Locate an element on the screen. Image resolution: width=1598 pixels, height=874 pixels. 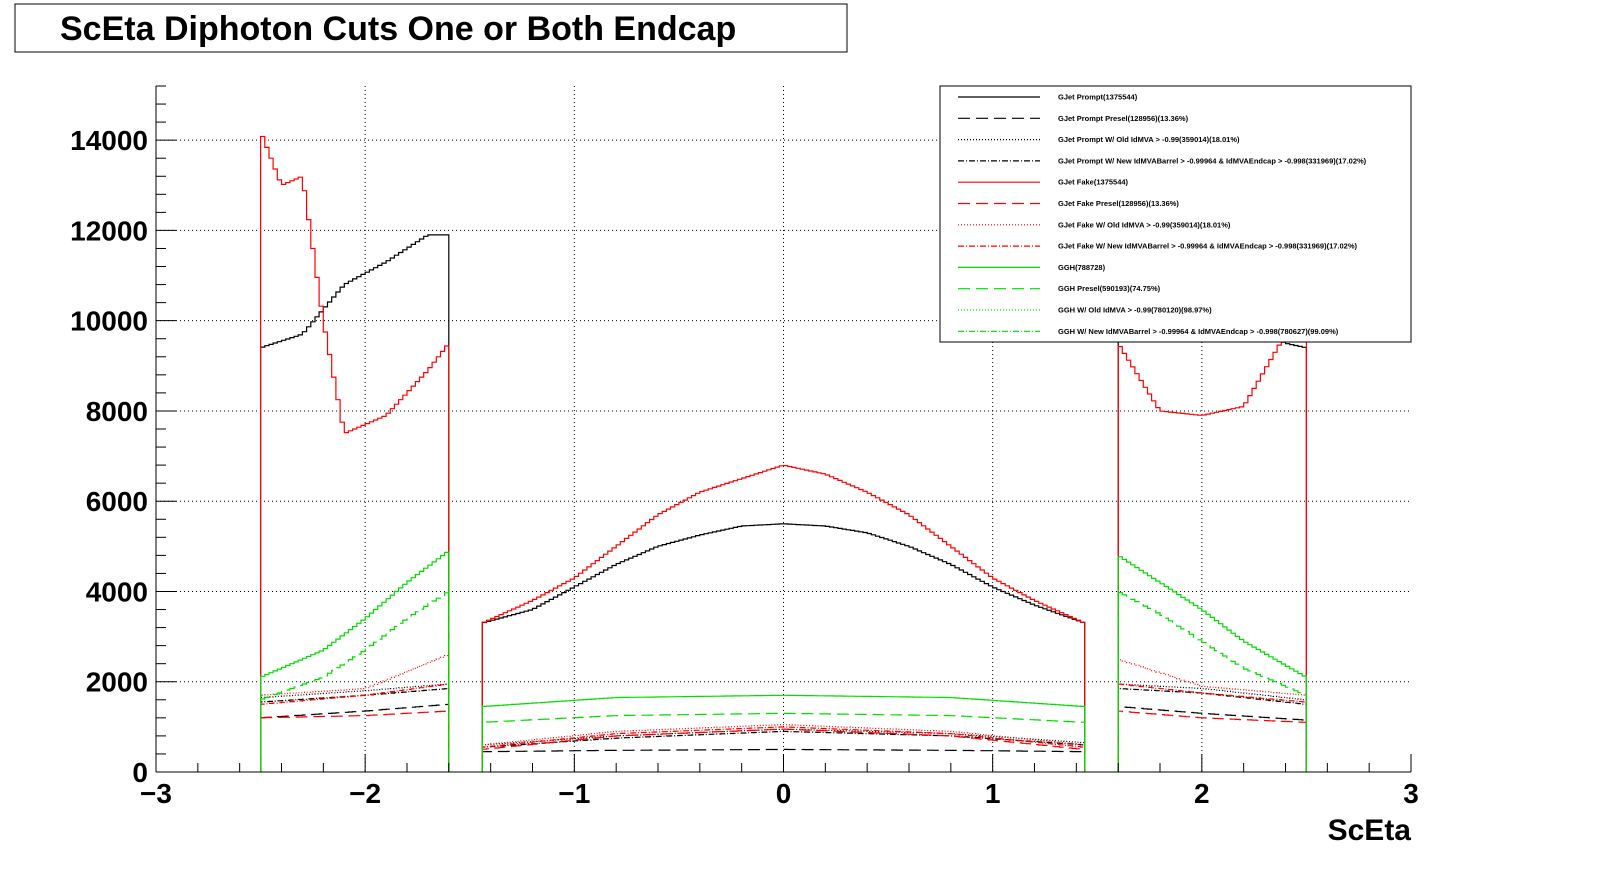
series-8-barrel is located at coordinates (783, 733).